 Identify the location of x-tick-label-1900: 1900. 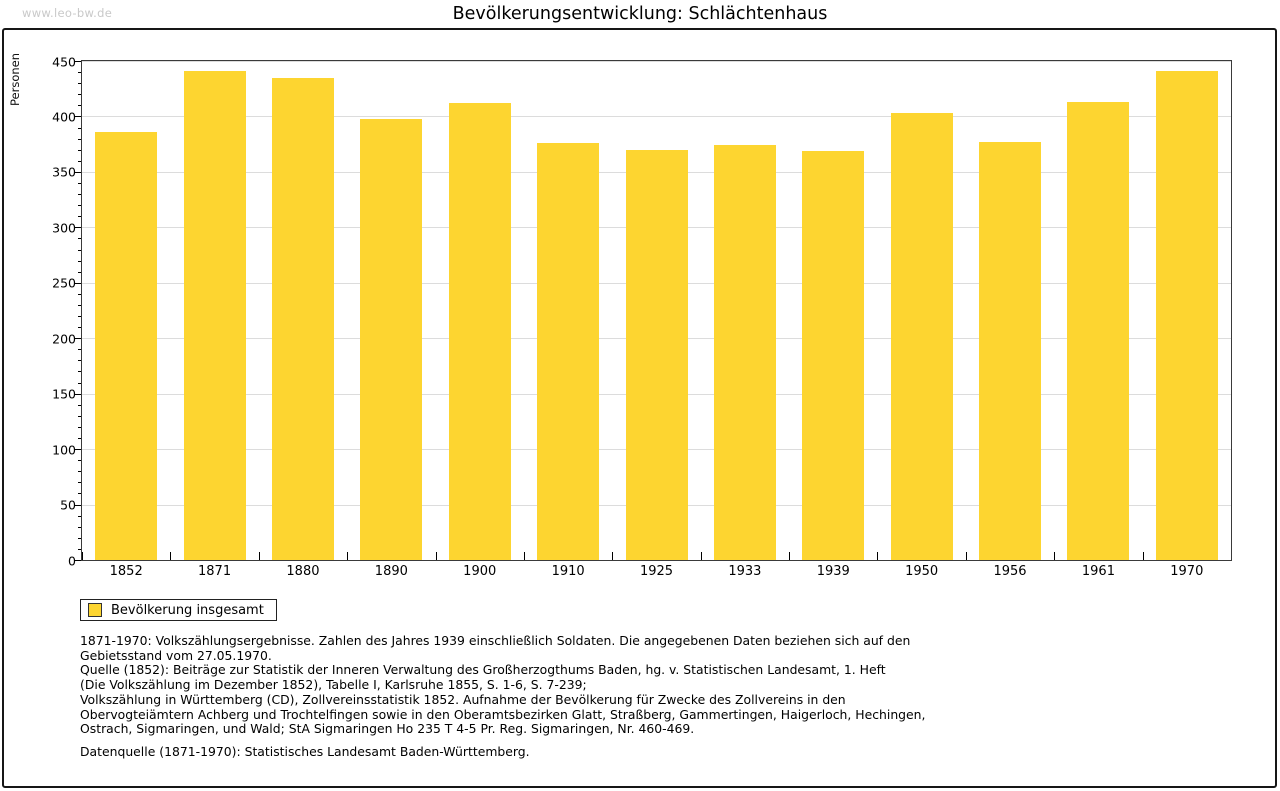
(480, 571).